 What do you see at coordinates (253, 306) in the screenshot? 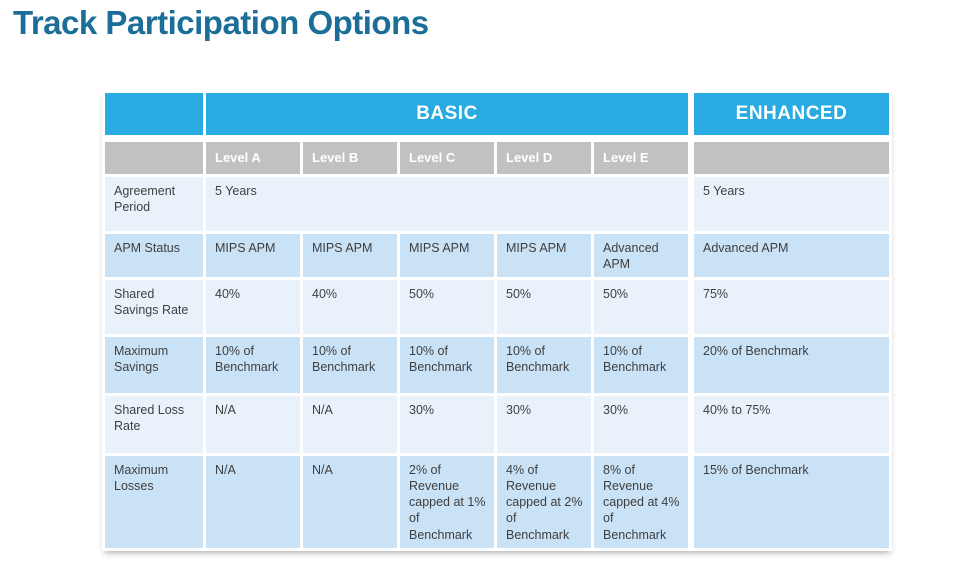
I see `cell-level-a: 40%` at bounding box center [253, 306].